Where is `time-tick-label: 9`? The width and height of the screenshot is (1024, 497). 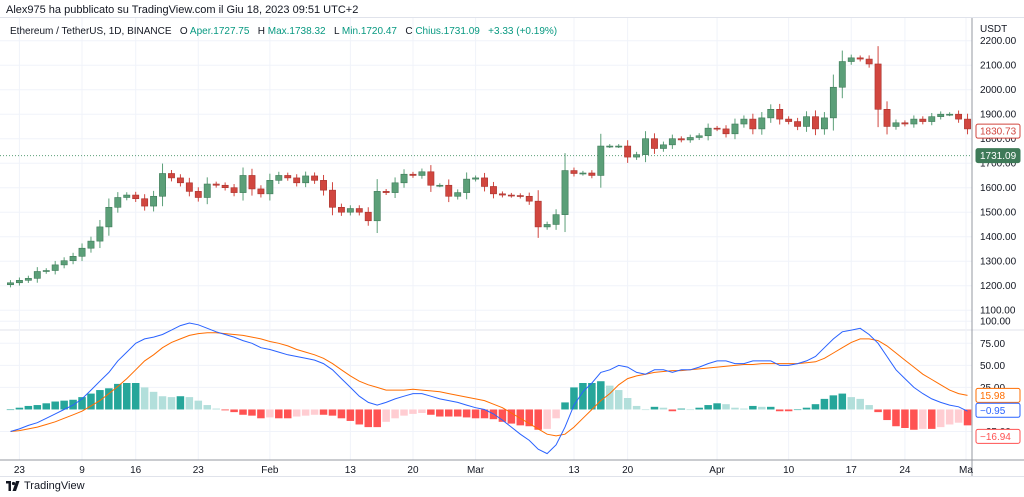 time-tick-label: 9 is located at coordinates (82, 470).